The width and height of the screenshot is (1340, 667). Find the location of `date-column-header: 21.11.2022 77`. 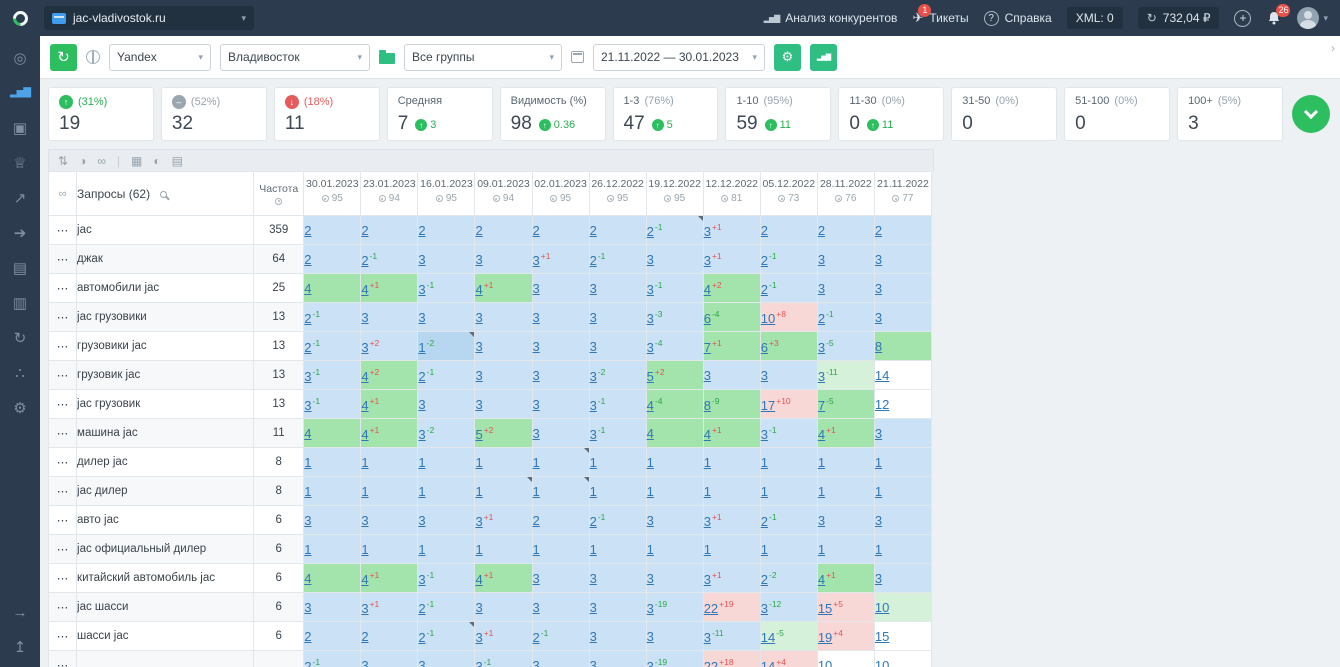

date-column-header: 21.11.2022 77 is located at coordinates (903, 193).